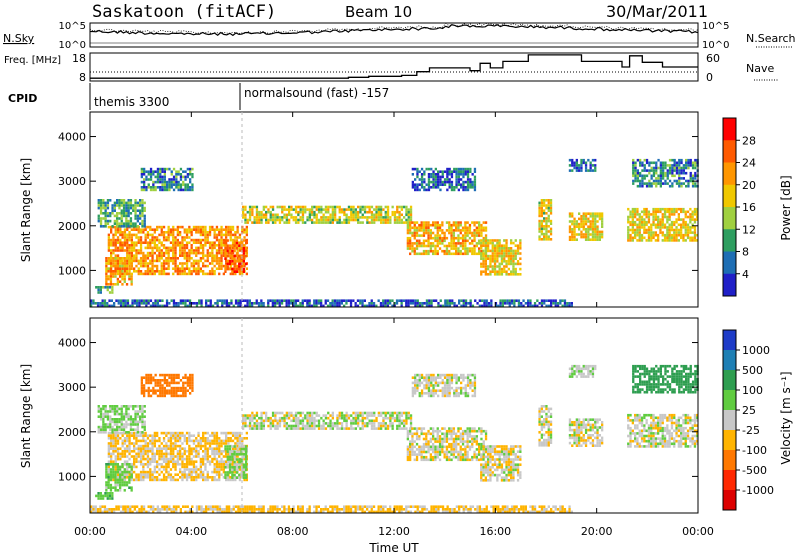 The image size is (800, 554). What do you see at coordinates (760, 68) in the screenshot?
I see `nave-label: Nave` at bounding box center [760, 68].